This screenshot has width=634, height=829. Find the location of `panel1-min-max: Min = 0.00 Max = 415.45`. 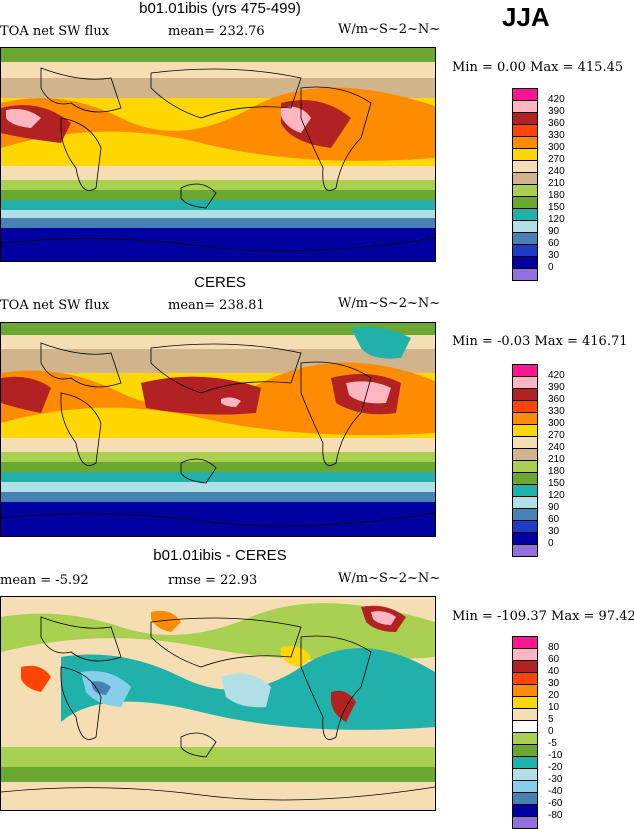

panel1-min-max: Min = 0.00 Max = 415.45 is located at coordinates (538, 67).